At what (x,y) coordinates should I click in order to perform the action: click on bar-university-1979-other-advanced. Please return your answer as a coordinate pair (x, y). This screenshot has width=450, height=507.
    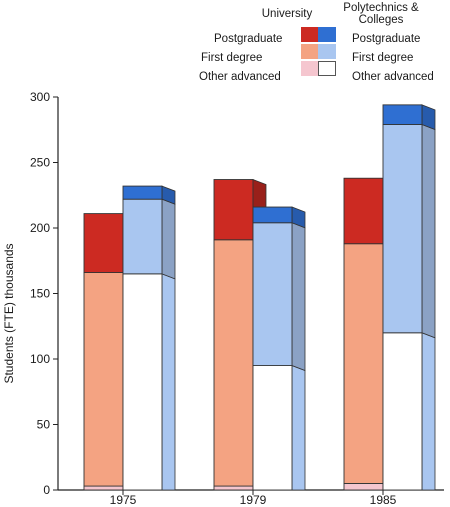
    Looking at the image, I should click on (233, 488).